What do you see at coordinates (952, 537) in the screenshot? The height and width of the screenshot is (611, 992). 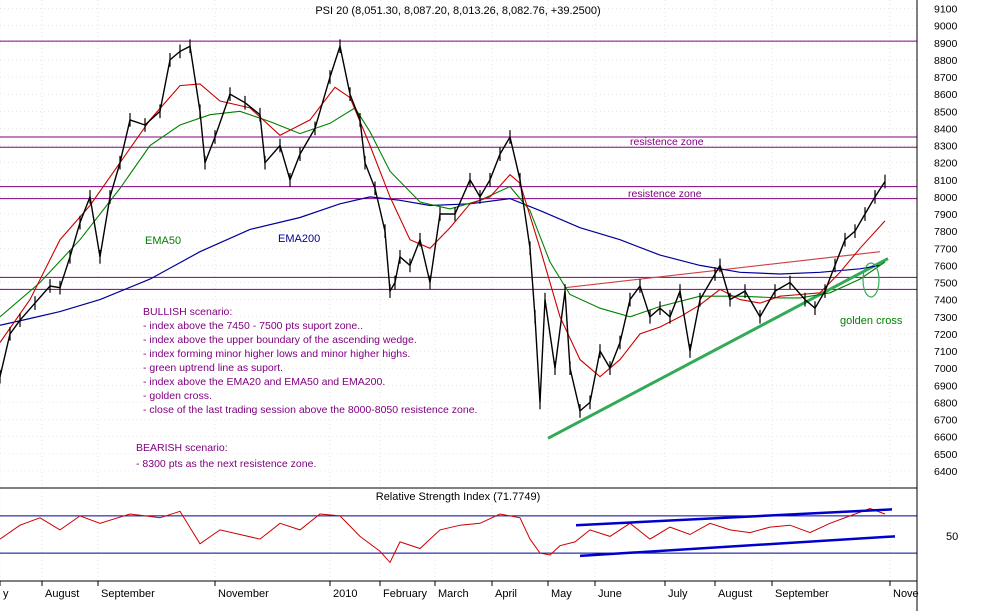 I see `rsi-tick-label: 50` at bounding box center [952, 537].